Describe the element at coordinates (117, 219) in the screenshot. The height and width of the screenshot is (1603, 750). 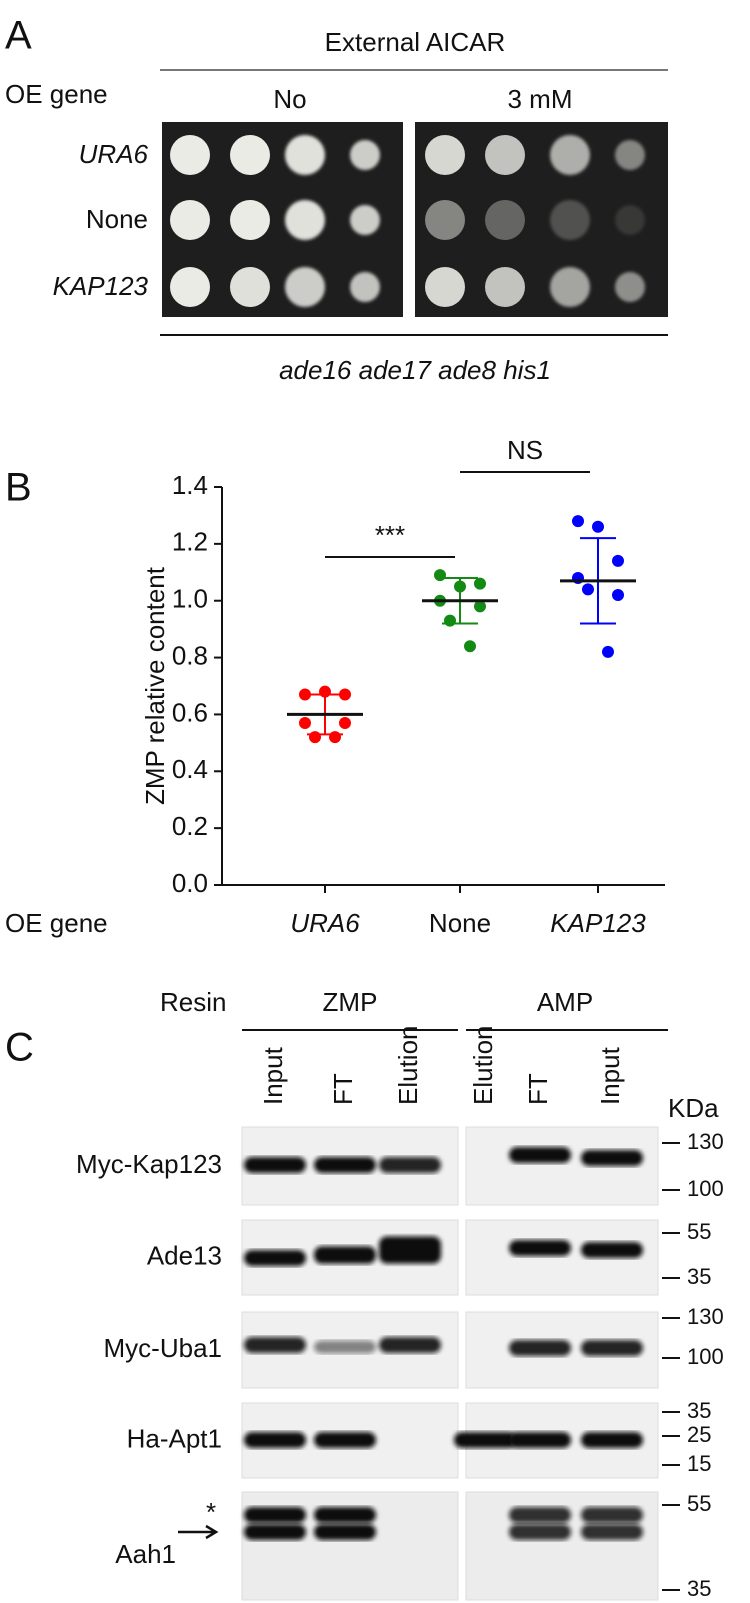
I see `row-label: None` at that location.